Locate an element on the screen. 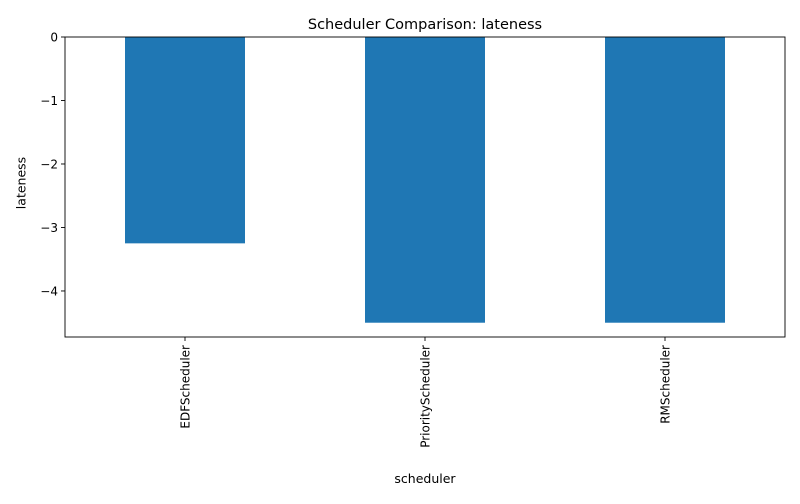 The image size is (800, 504). y-tick-label-1: −1 is located at coordinates (49, 101).